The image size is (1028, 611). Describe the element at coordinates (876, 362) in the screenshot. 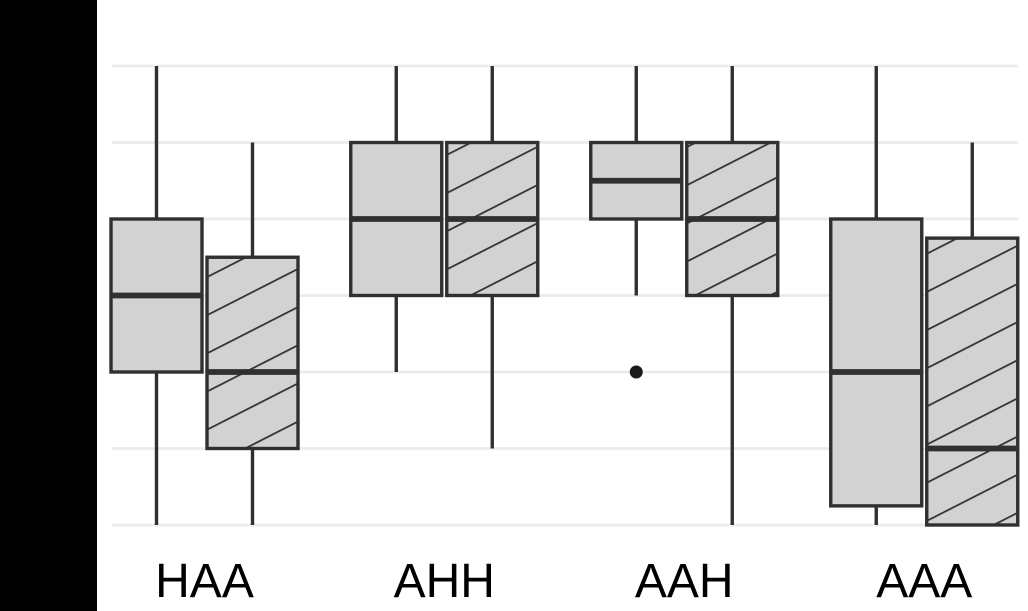

I see `box-AAA-plain` at that location.